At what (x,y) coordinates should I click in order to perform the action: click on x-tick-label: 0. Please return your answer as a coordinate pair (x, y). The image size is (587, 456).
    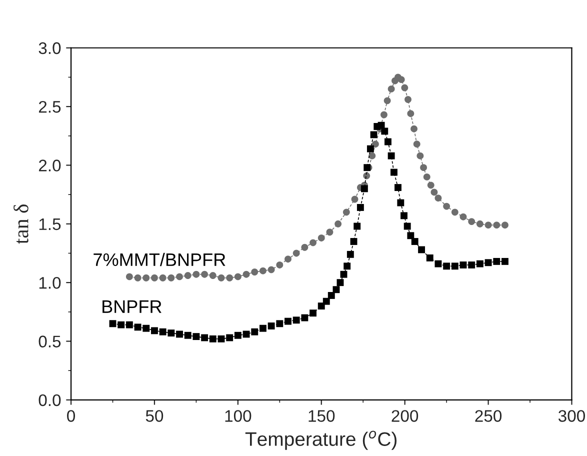
    Looking at the image, I should click on (71, 416).